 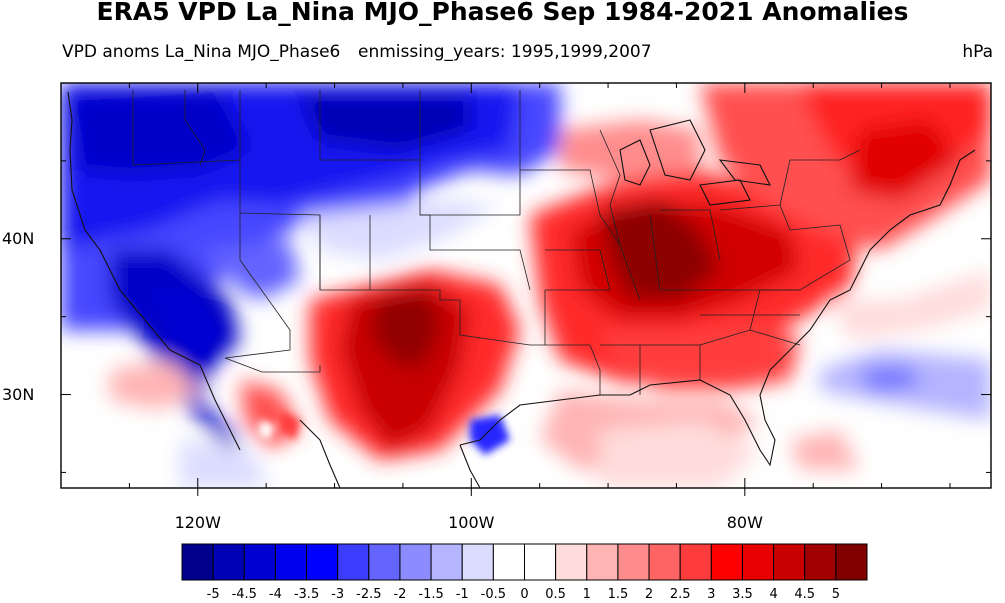 What do you see at coordinates (493, 594) in the screenshot?
I see `colorbar-label: -0.5` at bounding box center [493, 594].